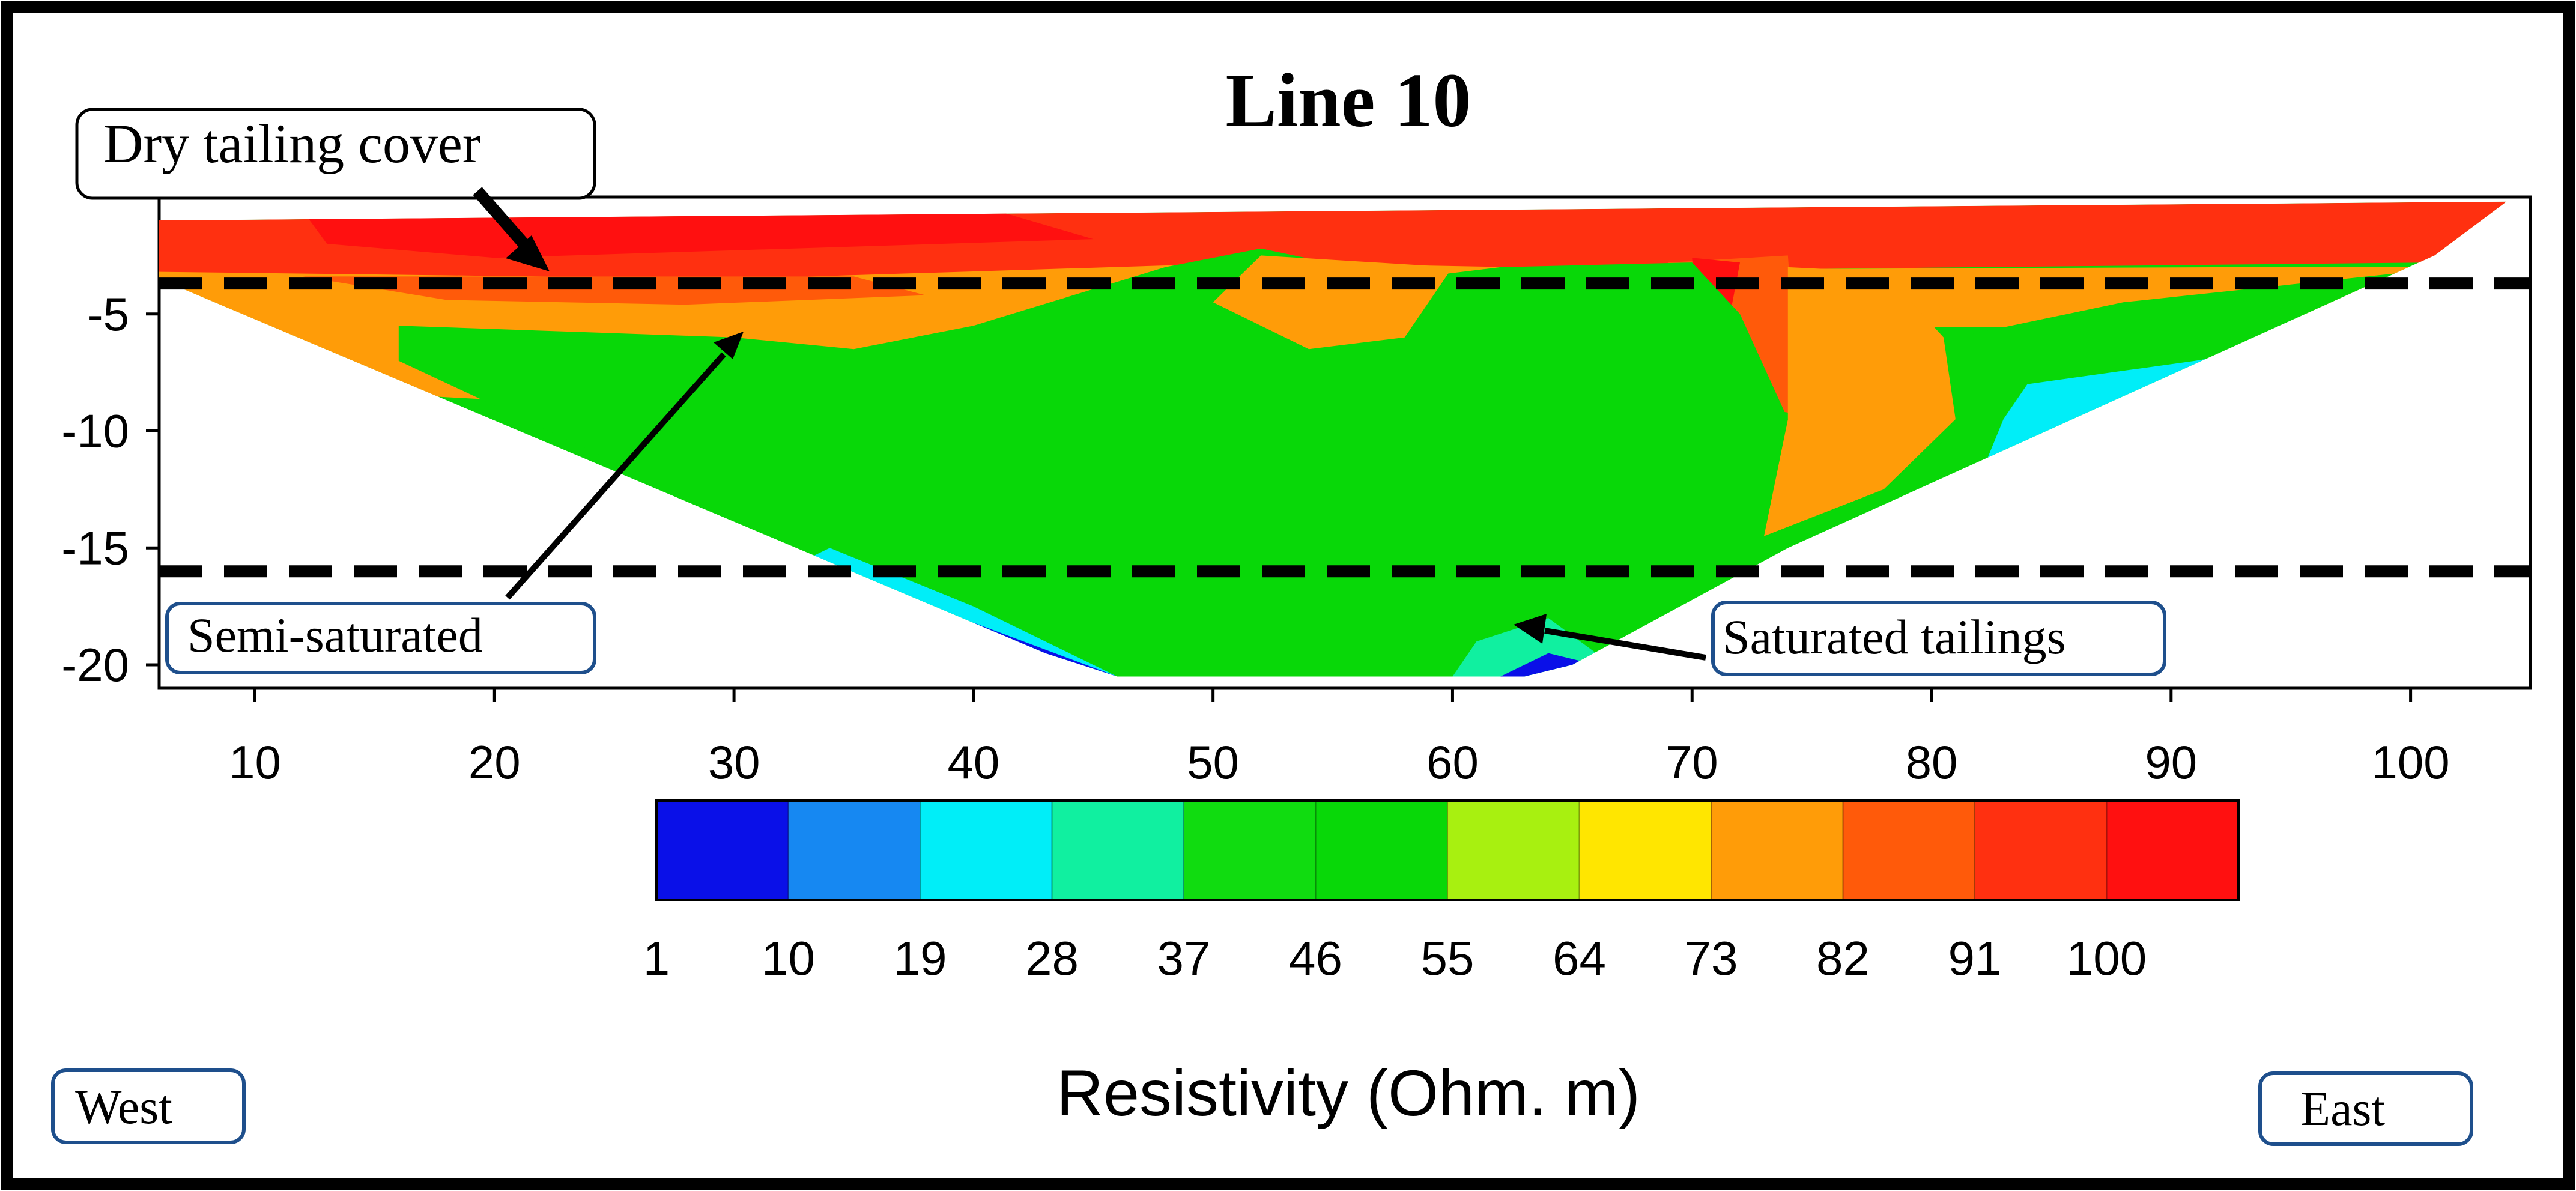  I want to click on colorbar: 1 10 19 28 37 46 55 64 73 82 91 100, so click(1441, 892).